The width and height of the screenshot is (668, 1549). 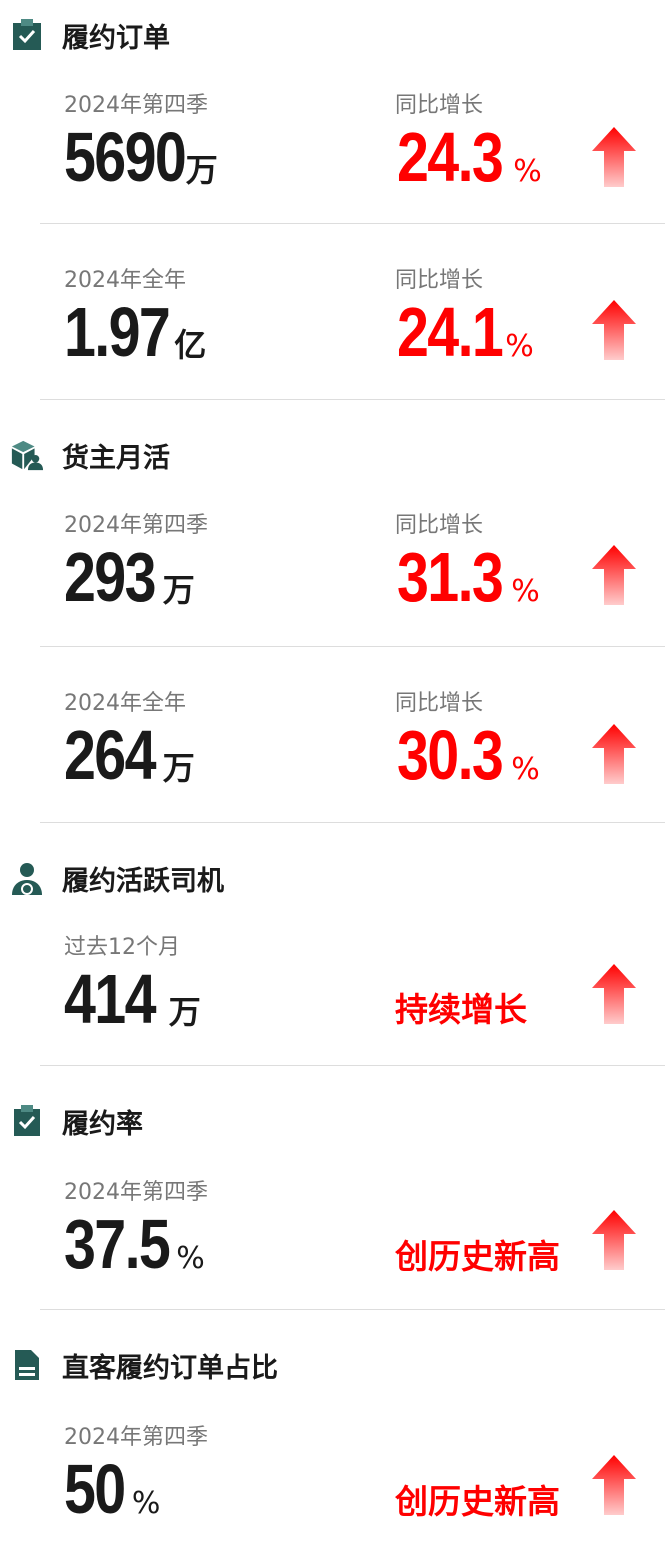 What do you see at coordinates (143, 881) in the screenshot?
I see `section-title: 履约活跃司机` at bounding box center [143, 881].